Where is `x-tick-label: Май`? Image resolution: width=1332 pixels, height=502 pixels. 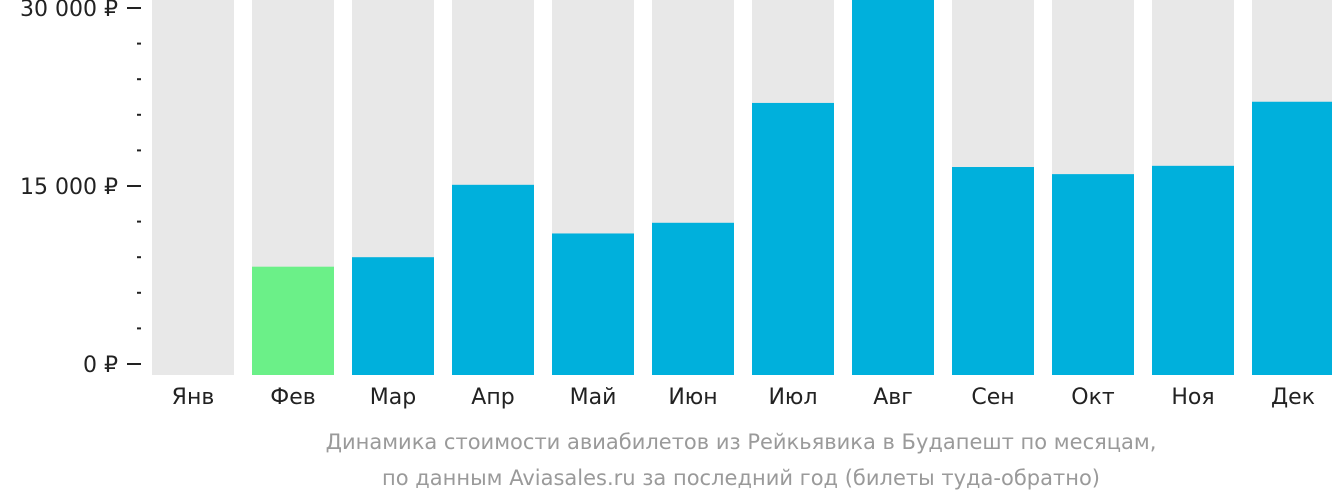
x-tick-label: Май is located at coordinates (593, 397).